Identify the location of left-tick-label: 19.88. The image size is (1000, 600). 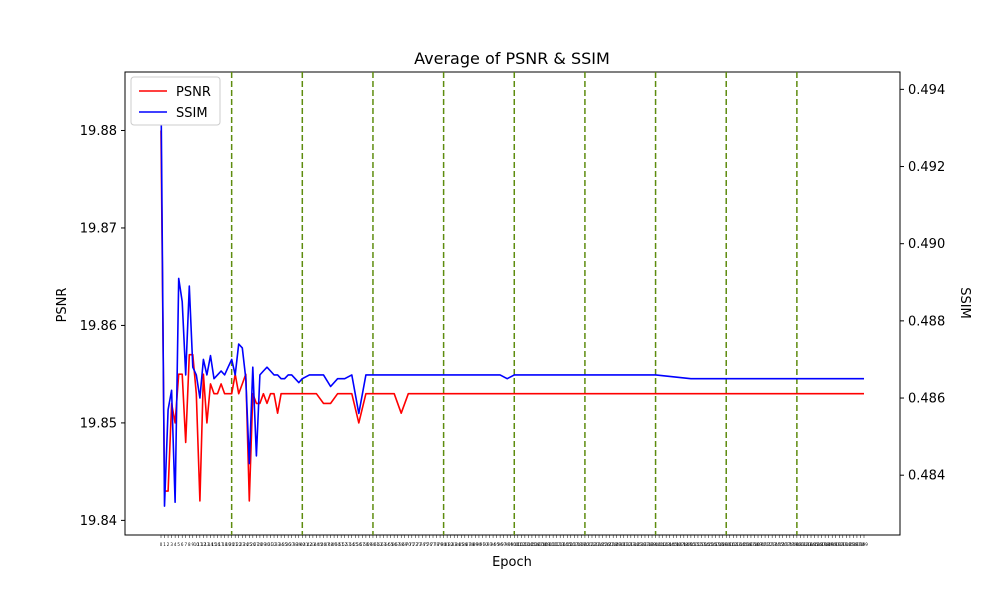
(98, 131).